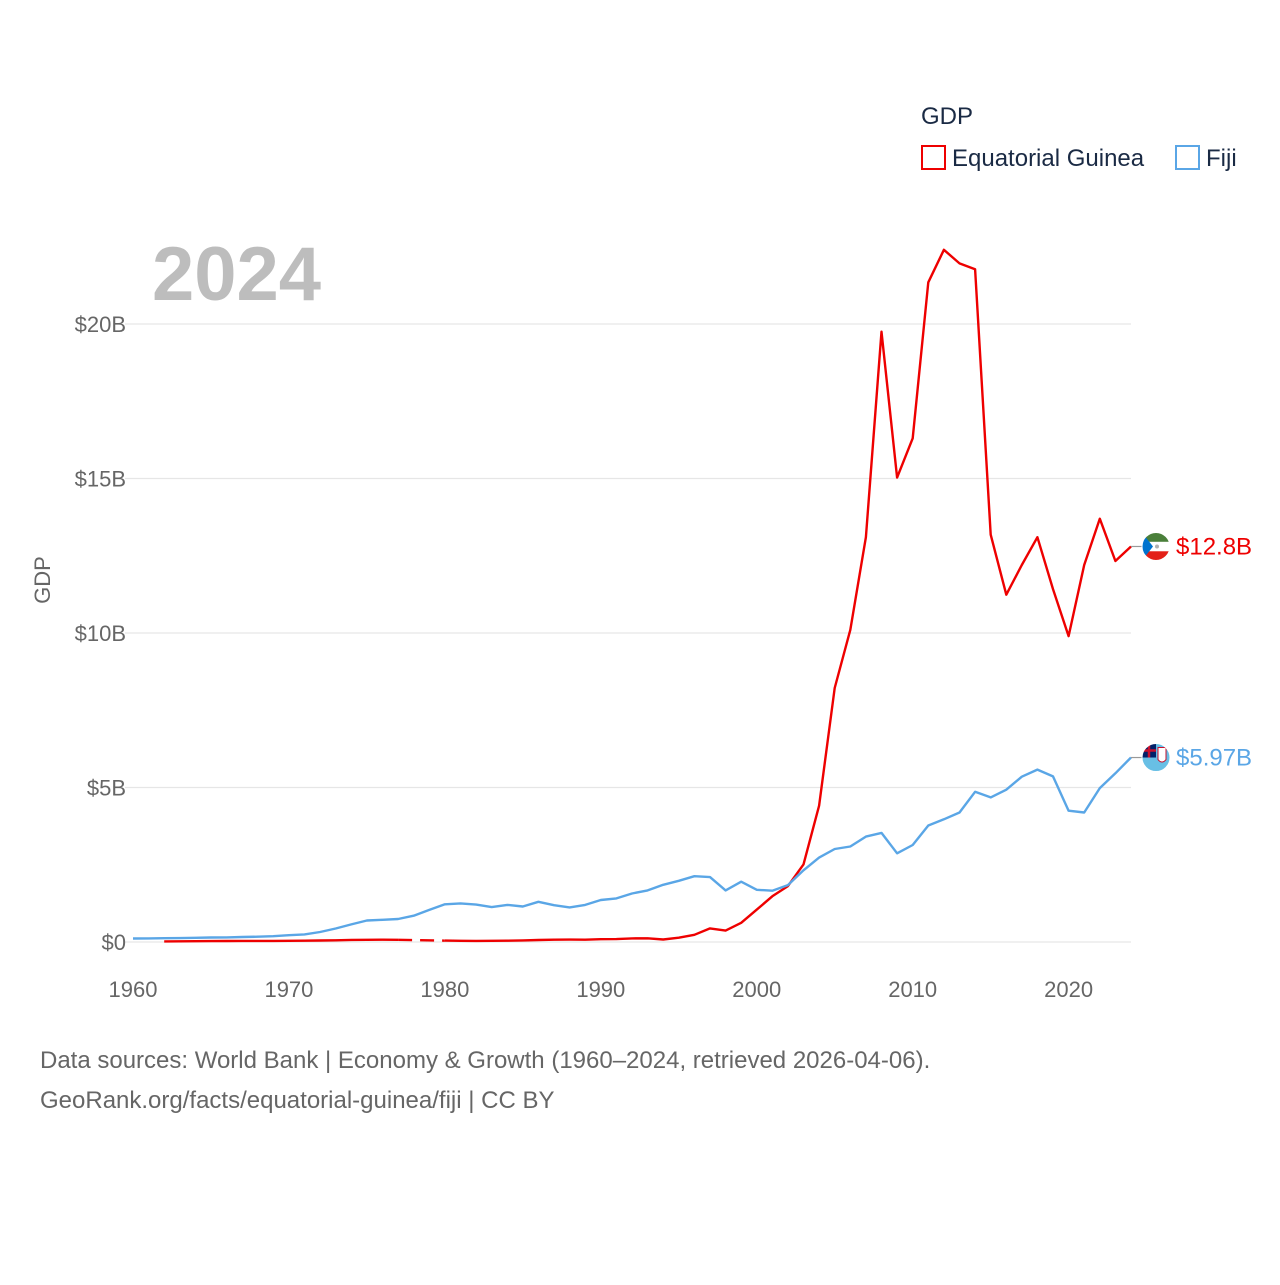 The height and width of the screenshot is (1285, 1280). I want to click on legend-label-equatorial-guinea: Equatorial Guinea, so click(1048, 158).